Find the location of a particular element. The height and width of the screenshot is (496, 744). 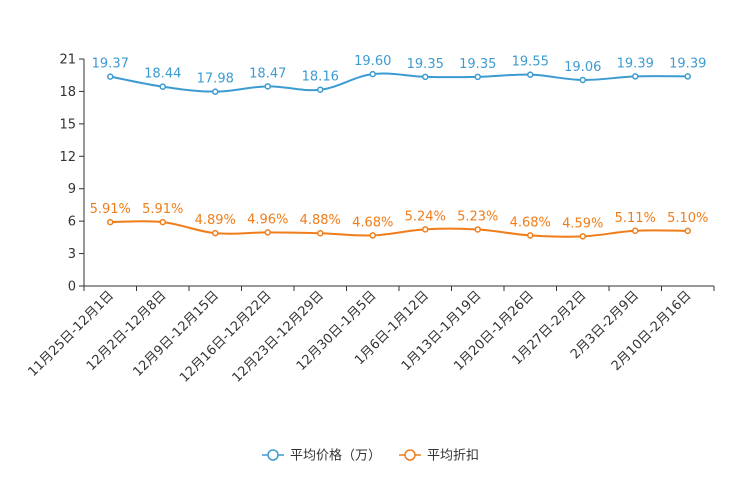

data-label: 5.11% is located at coordinates (635, 218).